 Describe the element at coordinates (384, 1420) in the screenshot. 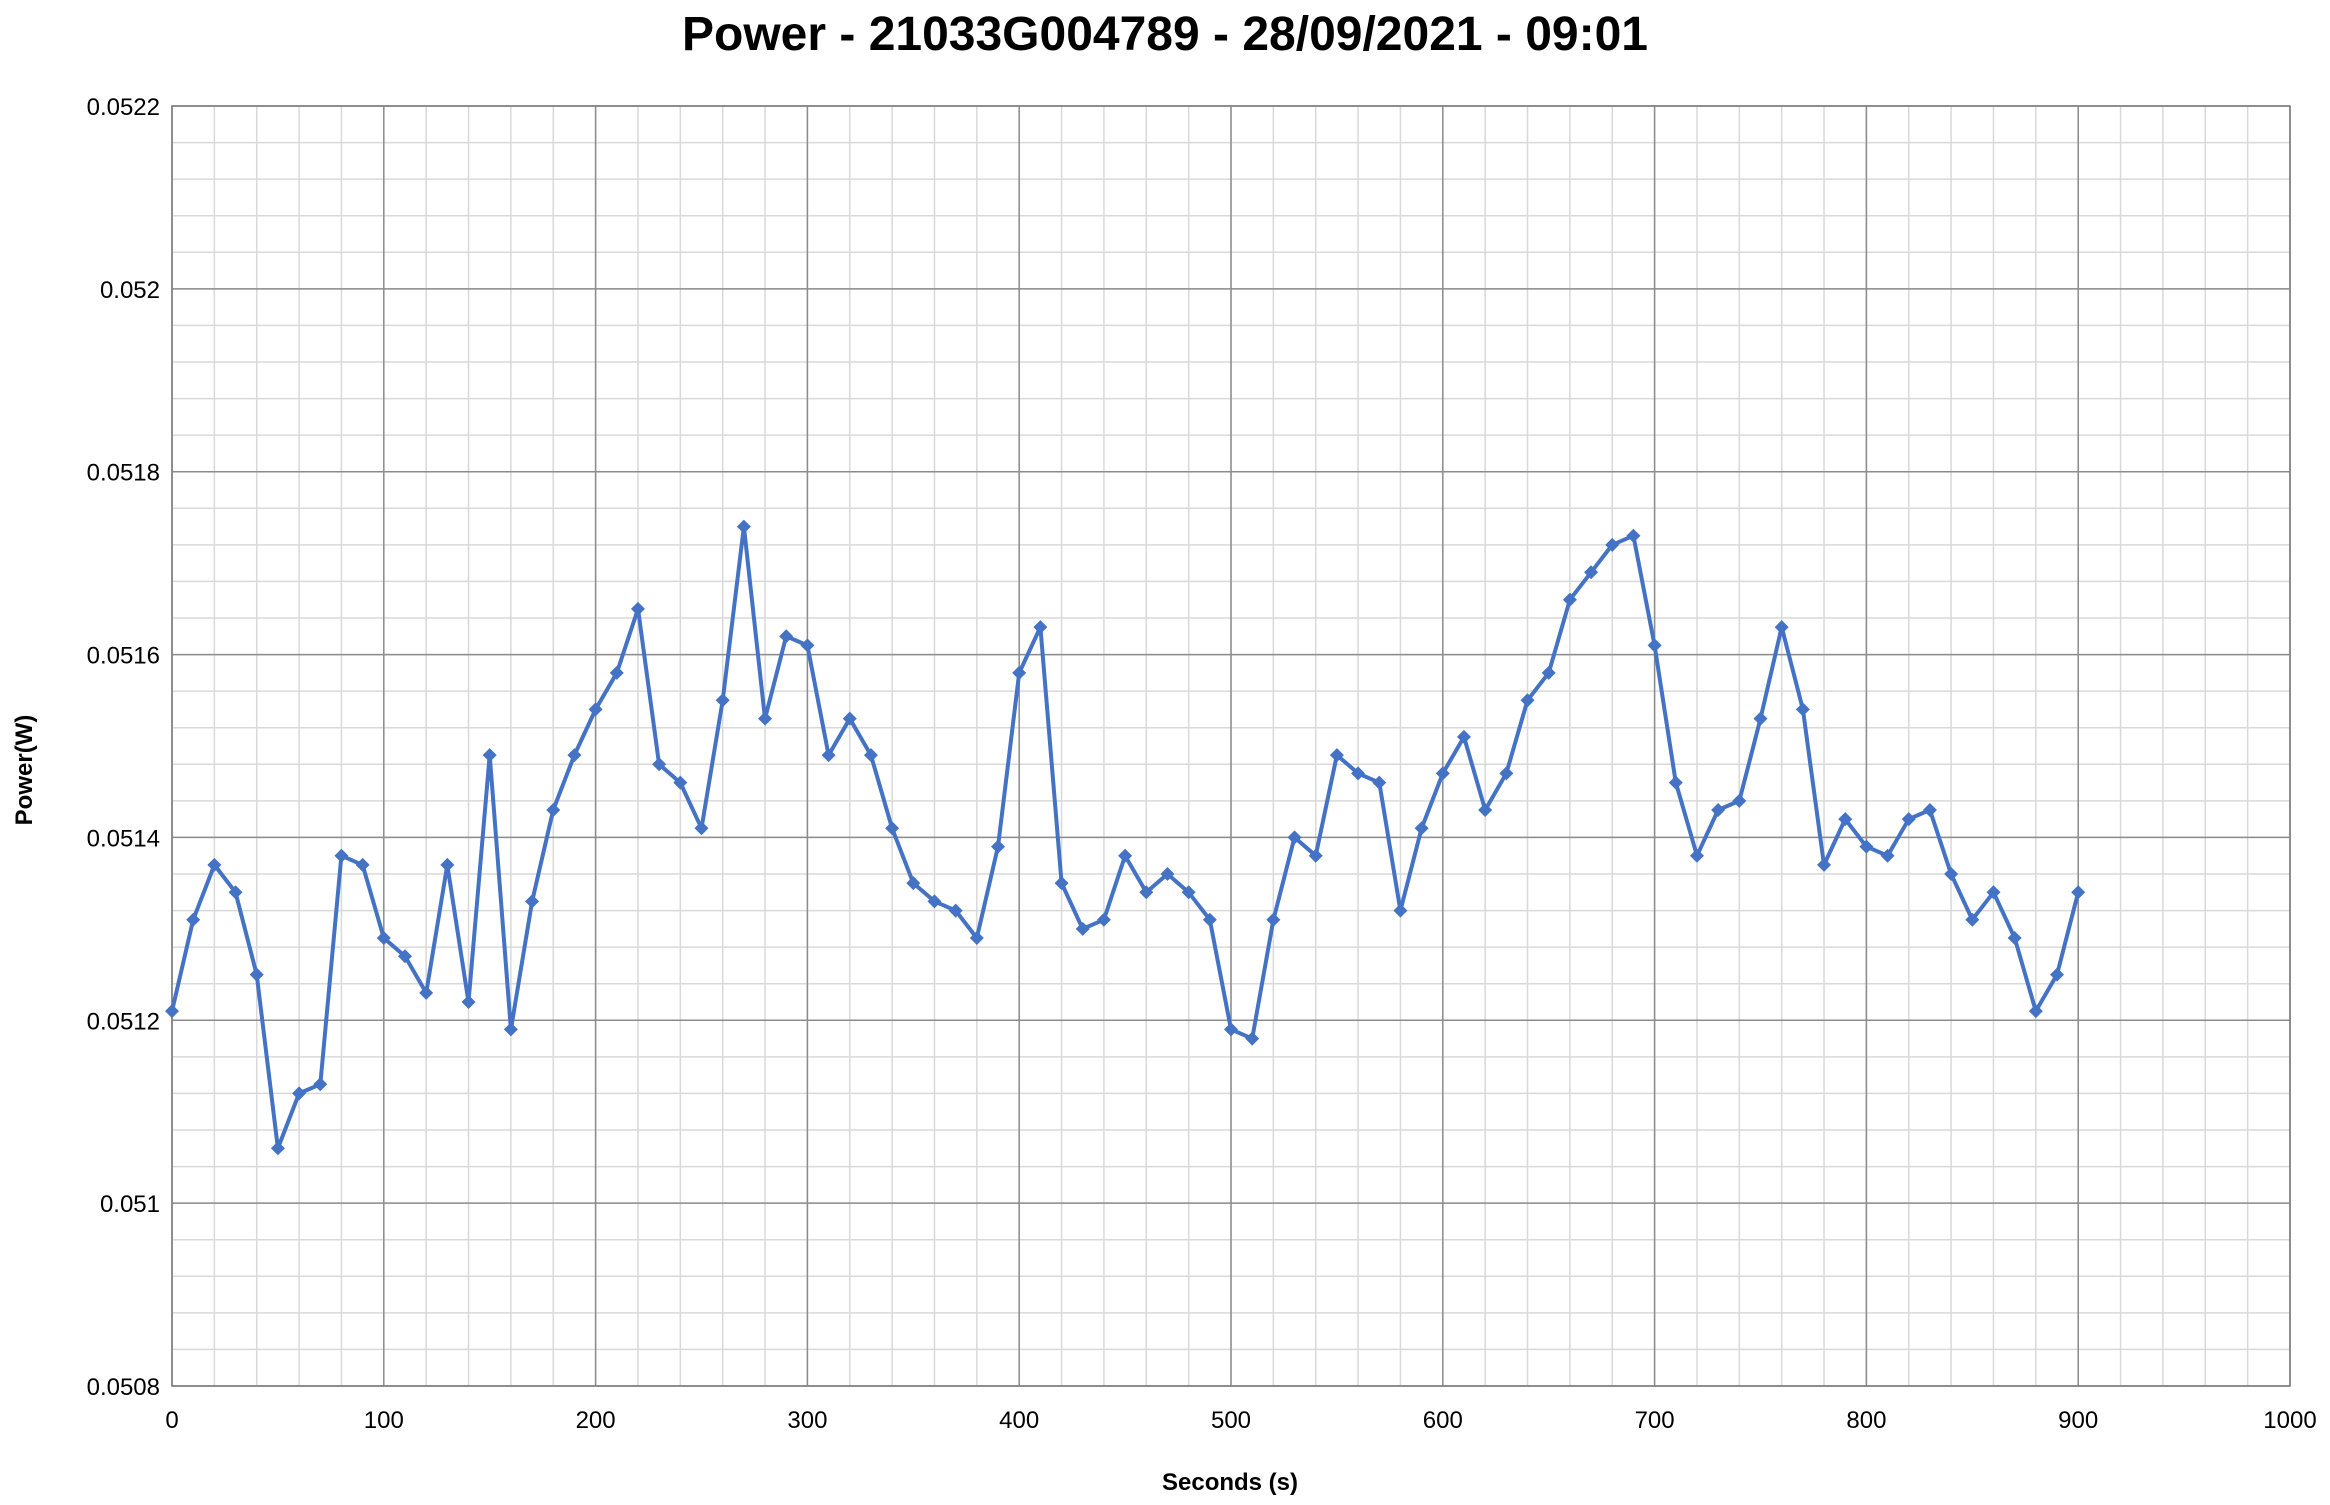

I see `x-tick-label: 100` at that location.